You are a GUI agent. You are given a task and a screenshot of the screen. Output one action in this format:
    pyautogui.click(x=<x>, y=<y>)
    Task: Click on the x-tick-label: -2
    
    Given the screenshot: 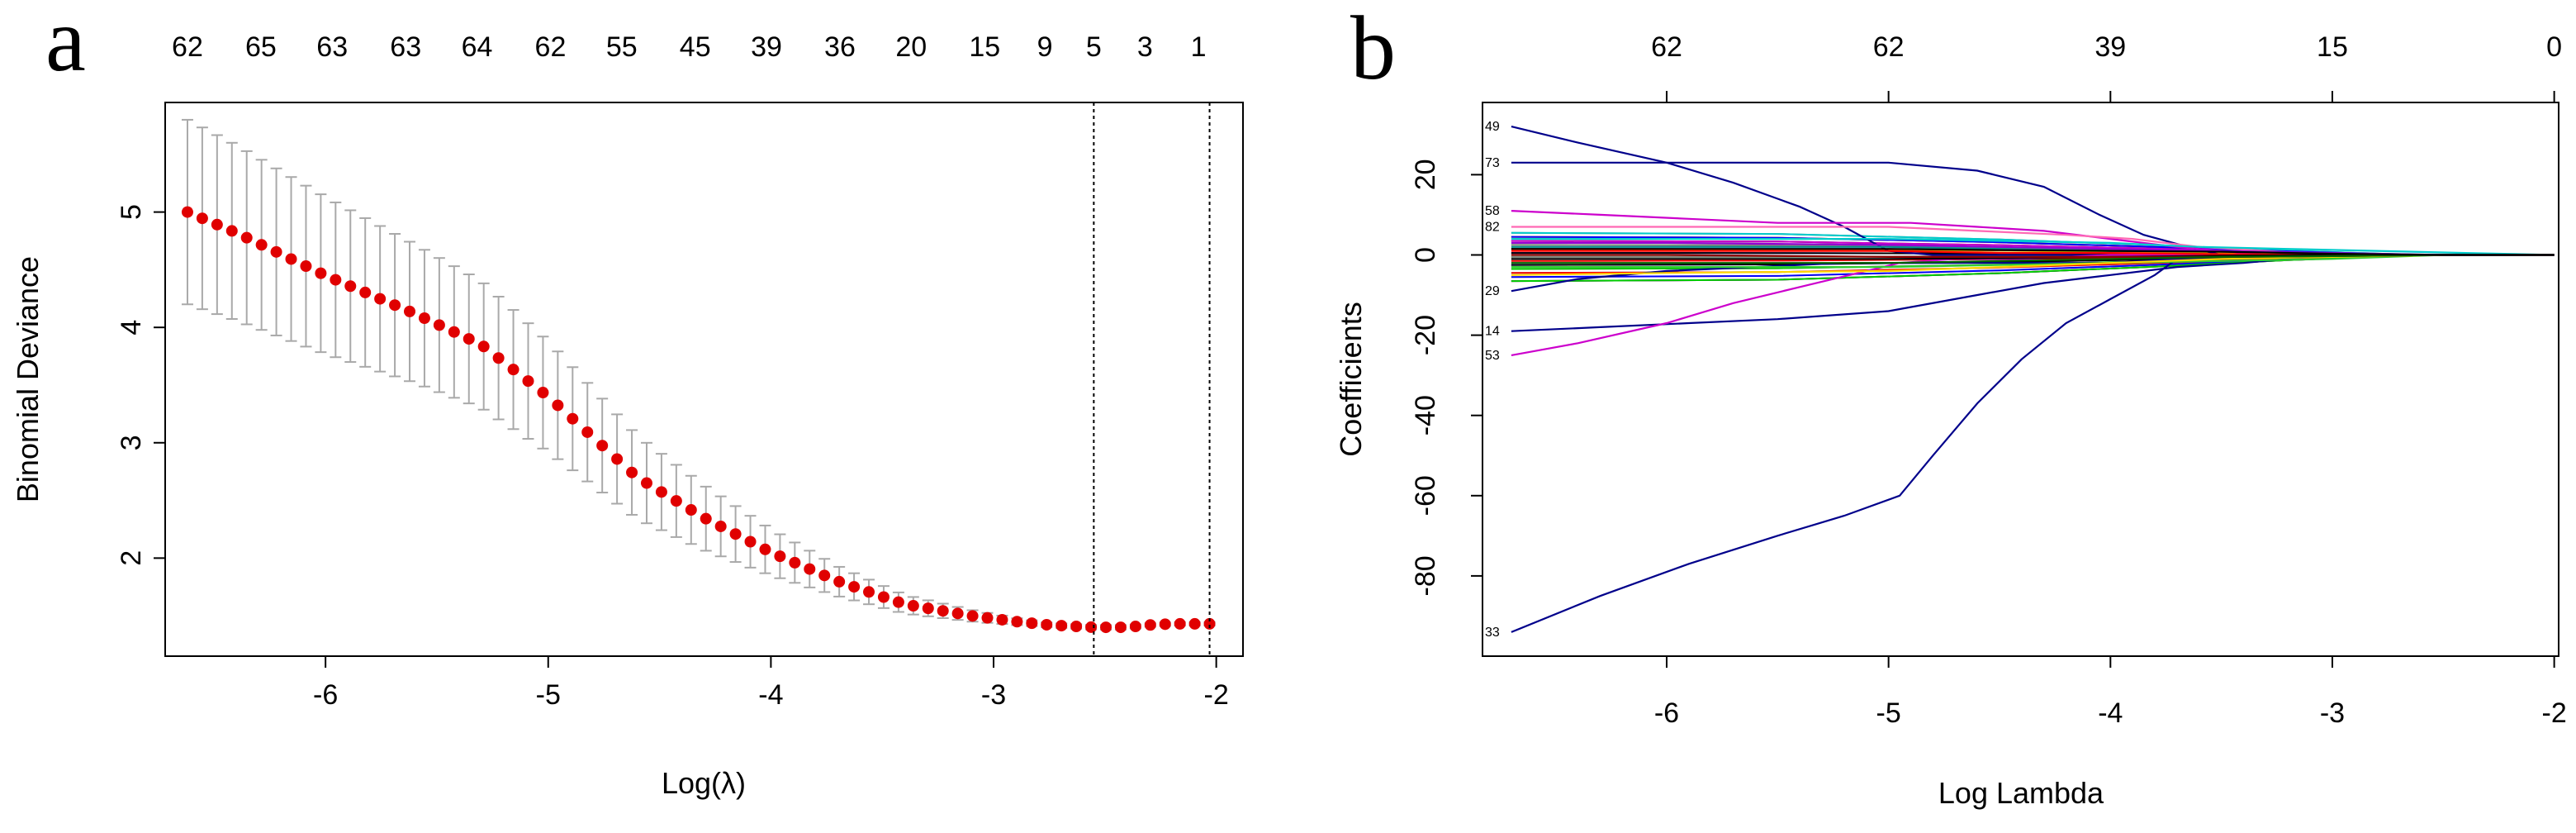 What is the action you would take?
    pyautogui.click(x=2554, y=713)
    